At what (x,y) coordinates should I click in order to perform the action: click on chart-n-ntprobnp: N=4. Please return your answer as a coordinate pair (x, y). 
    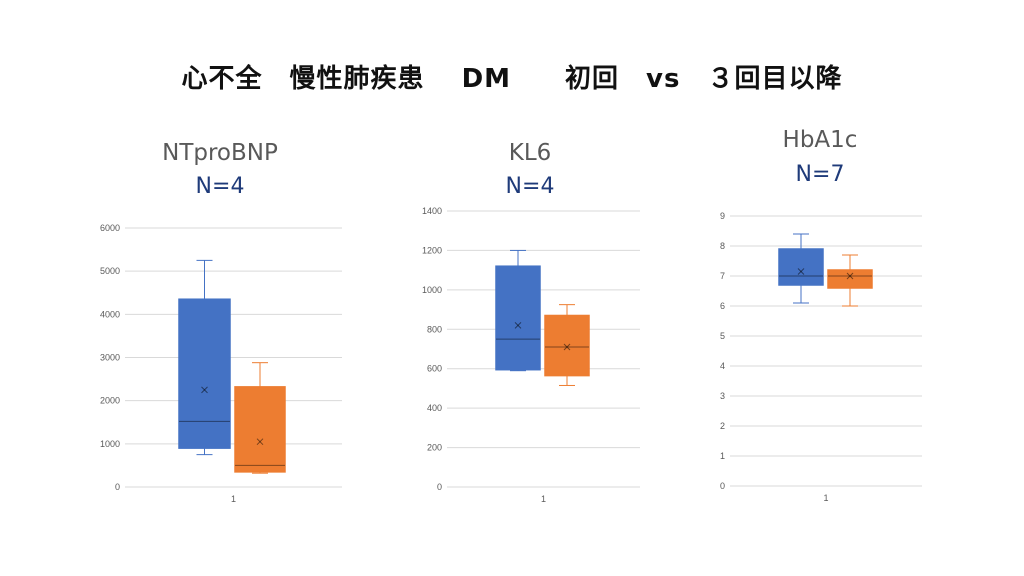
    Looking at the image, I should click on (220, 186).